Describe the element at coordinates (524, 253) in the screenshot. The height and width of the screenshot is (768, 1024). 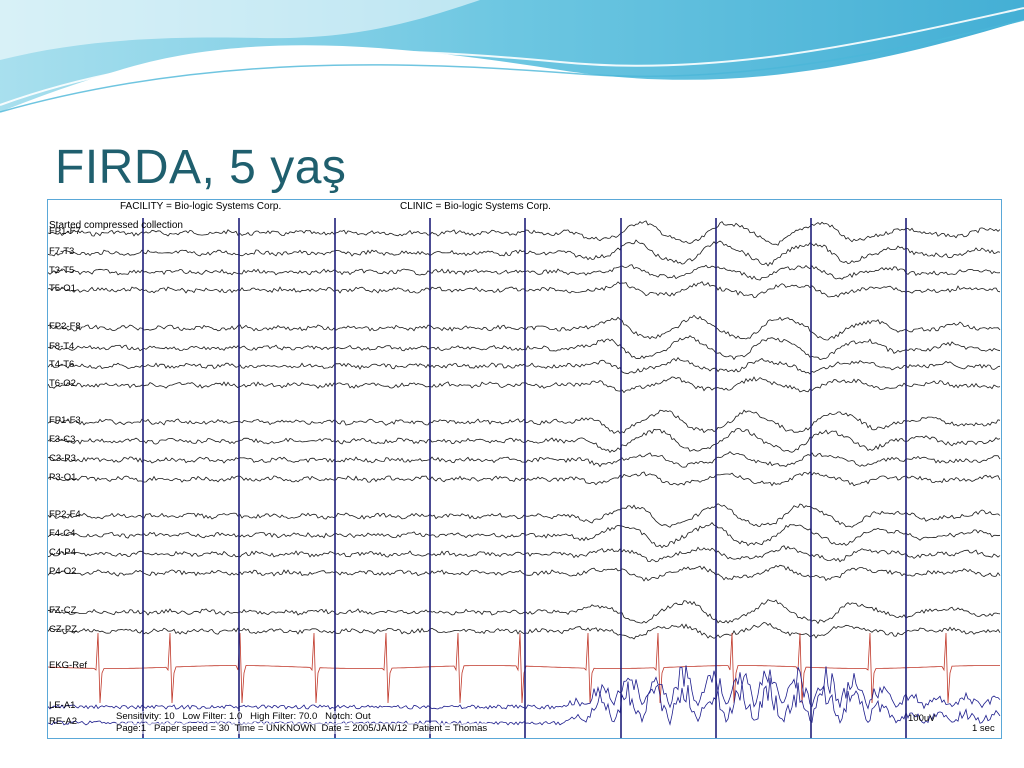
I see `trace-f7-t3` at that location.